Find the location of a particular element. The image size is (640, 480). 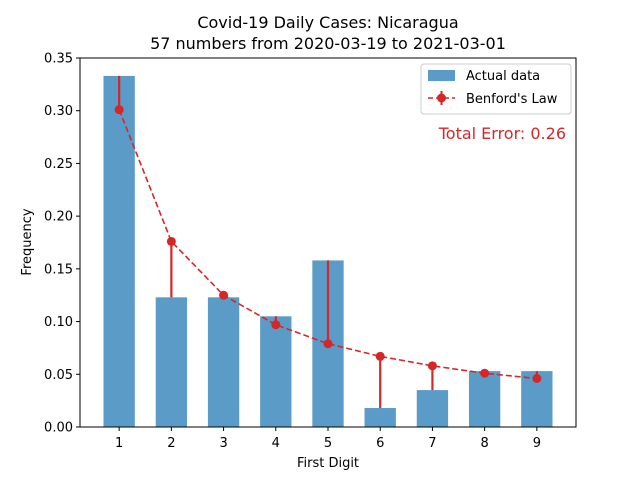

y-axis-label: Frequency is located at coordinates (27, 241).